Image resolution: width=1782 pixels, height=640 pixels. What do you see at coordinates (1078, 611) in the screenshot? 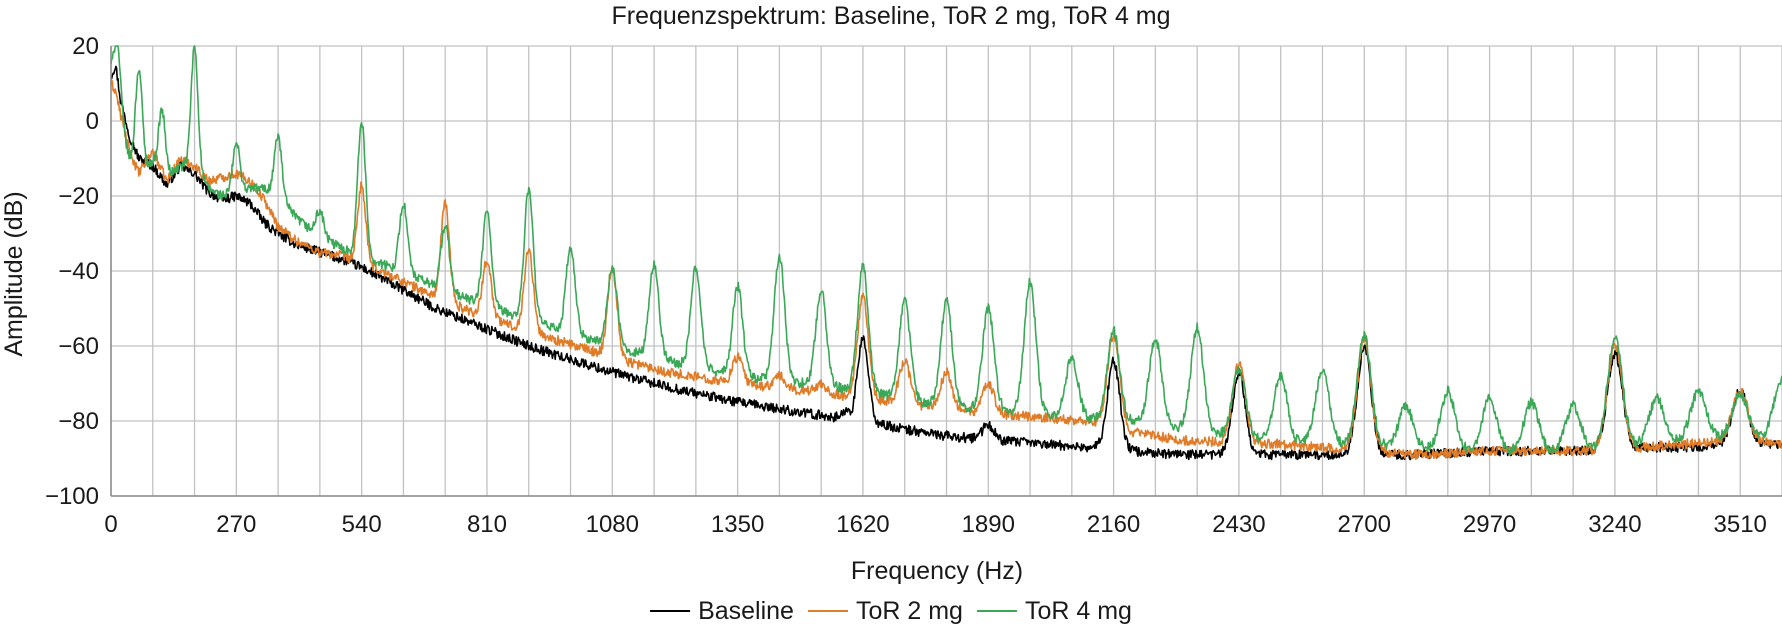
I see `legend-label: ToR 4 mg` at bounding box center [1078, 611].